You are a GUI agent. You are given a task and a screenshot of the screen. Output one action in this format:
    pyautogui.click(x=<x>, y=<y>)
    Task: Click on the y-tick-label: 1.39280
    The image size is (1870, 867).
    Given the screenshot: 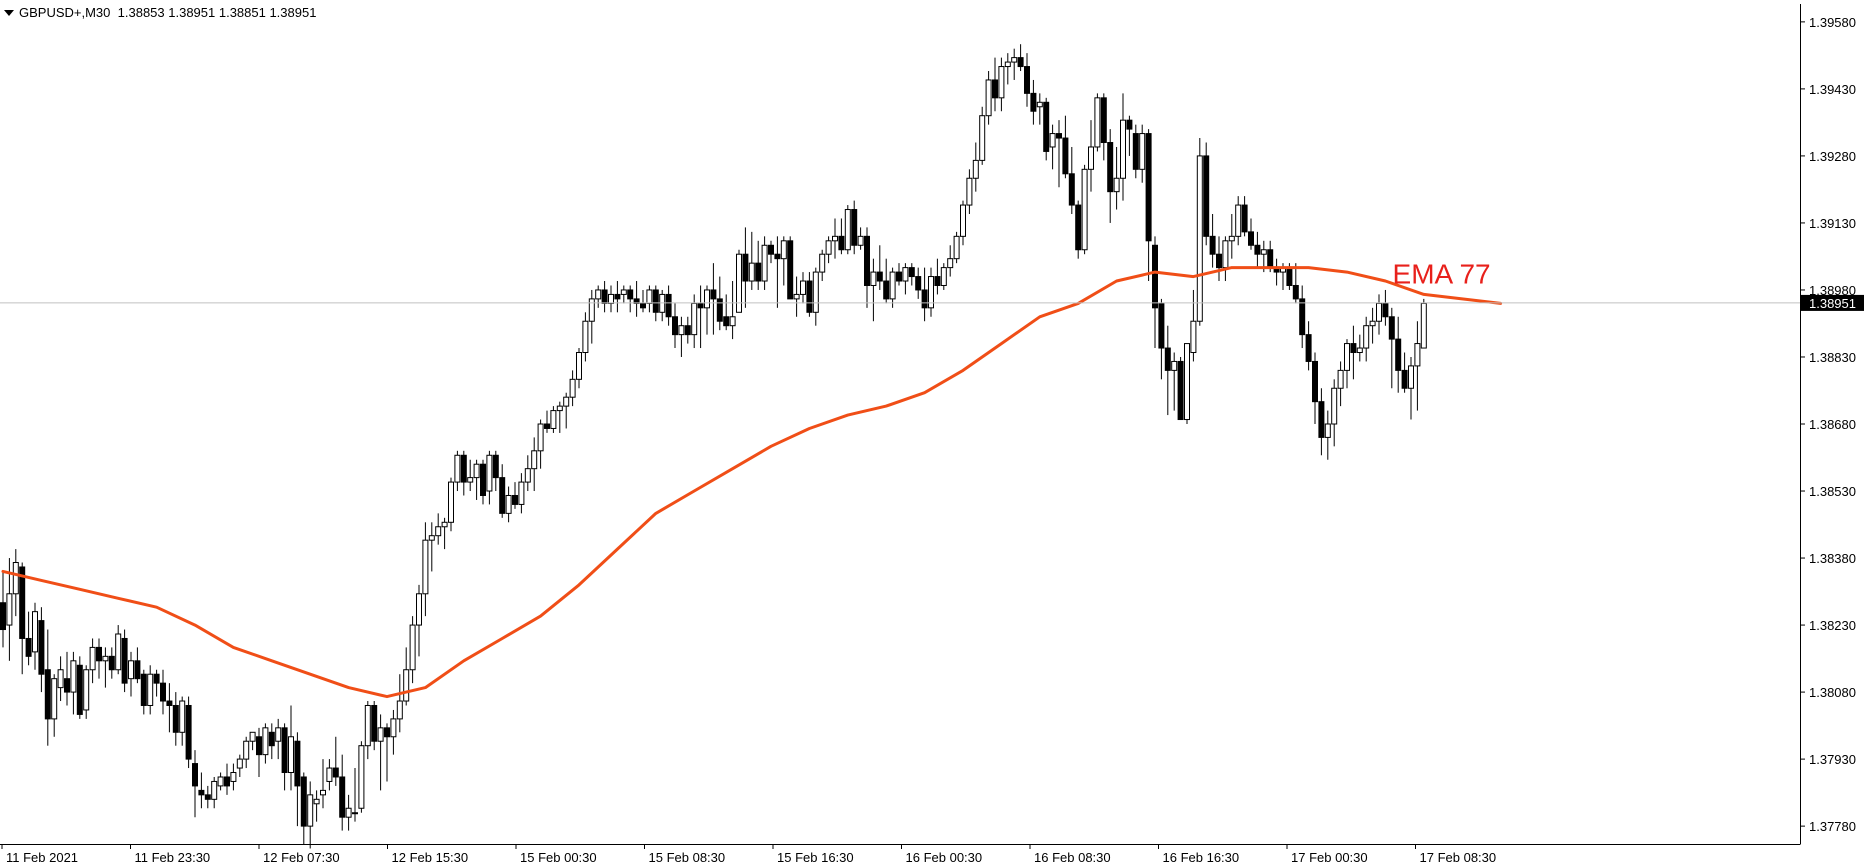 What is the action you would take?
    pyautogui.click(x=1832, y=156)
    